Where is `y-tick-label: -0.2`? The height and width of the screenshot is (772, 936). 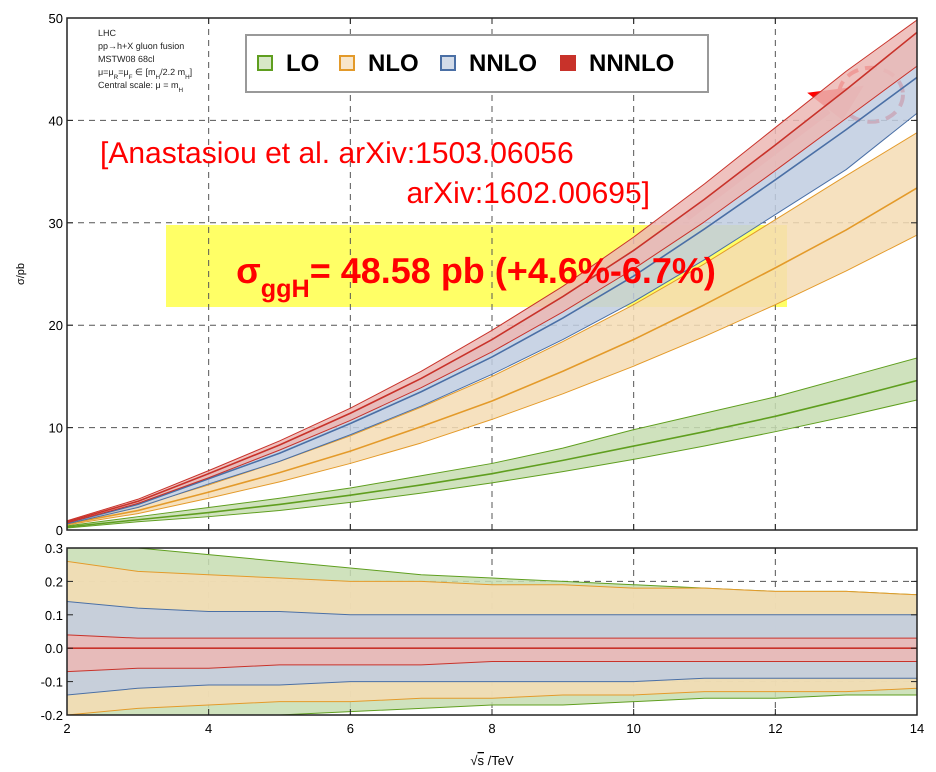
y-tick-label: -0.2 is located at coordinates (51, 715).